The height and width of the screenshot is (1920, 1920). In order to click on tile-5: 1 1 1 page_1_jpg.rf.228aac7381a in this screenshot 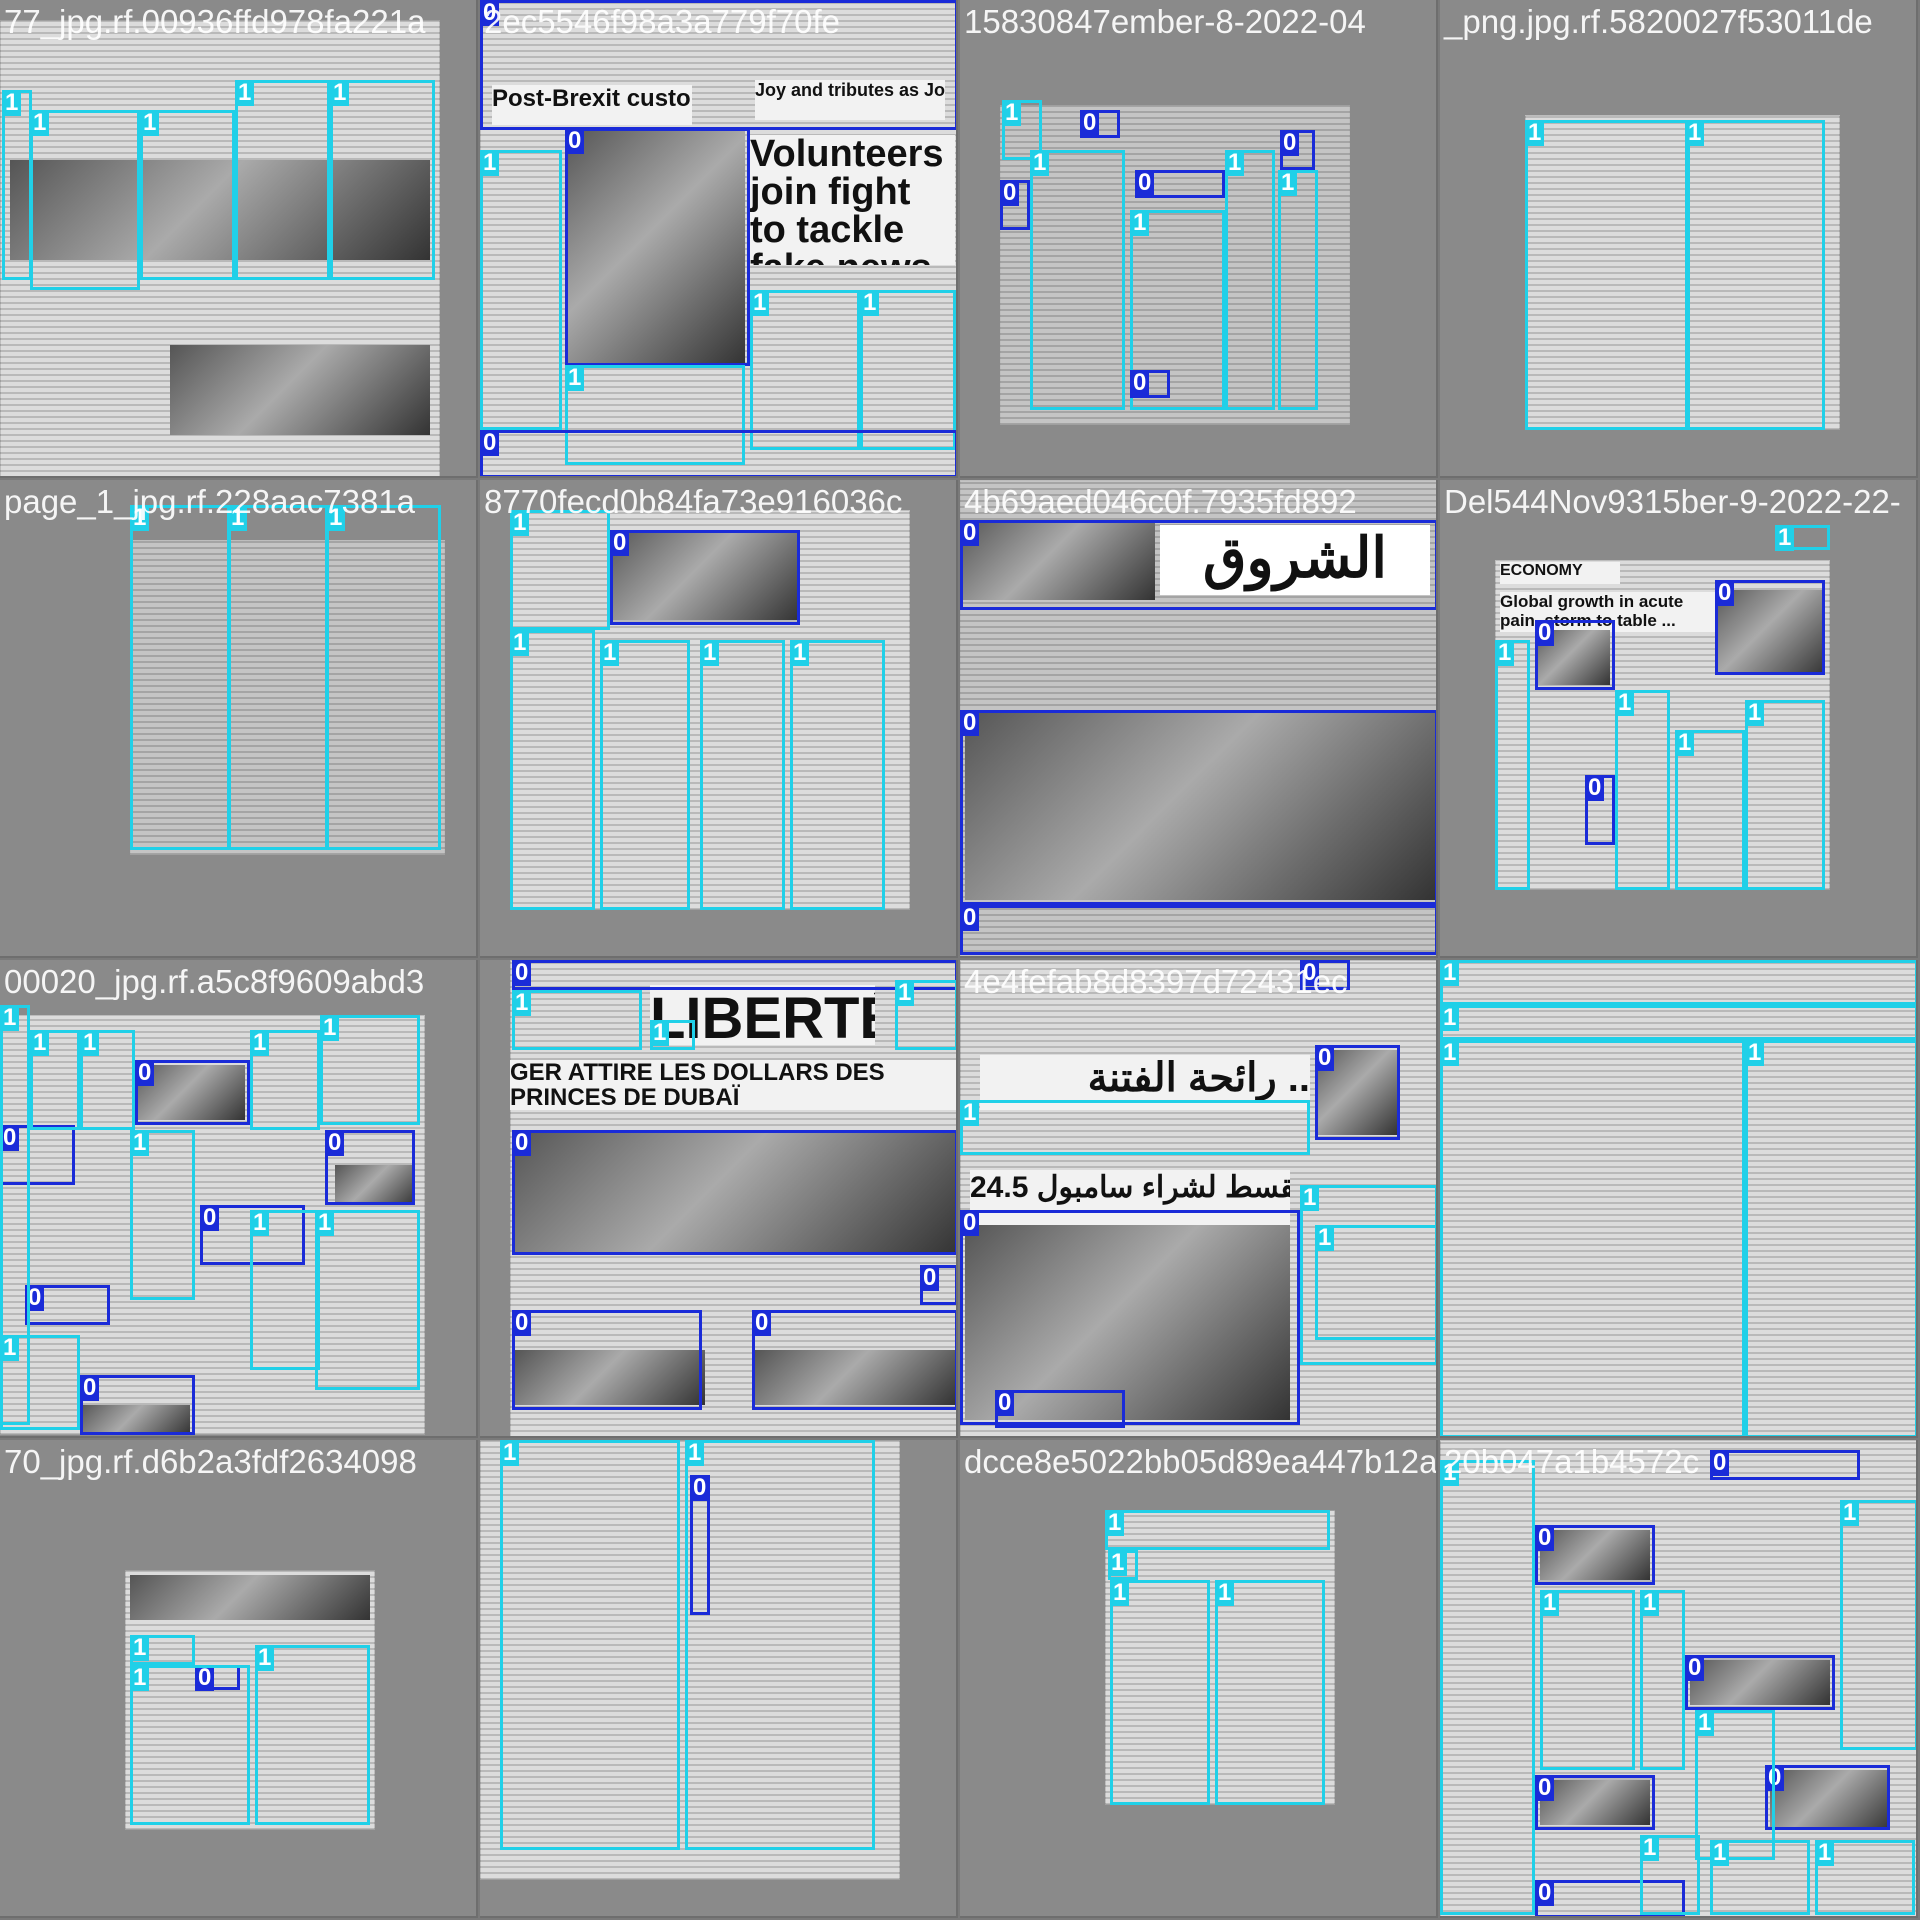, I will do `click(239, 719)`.